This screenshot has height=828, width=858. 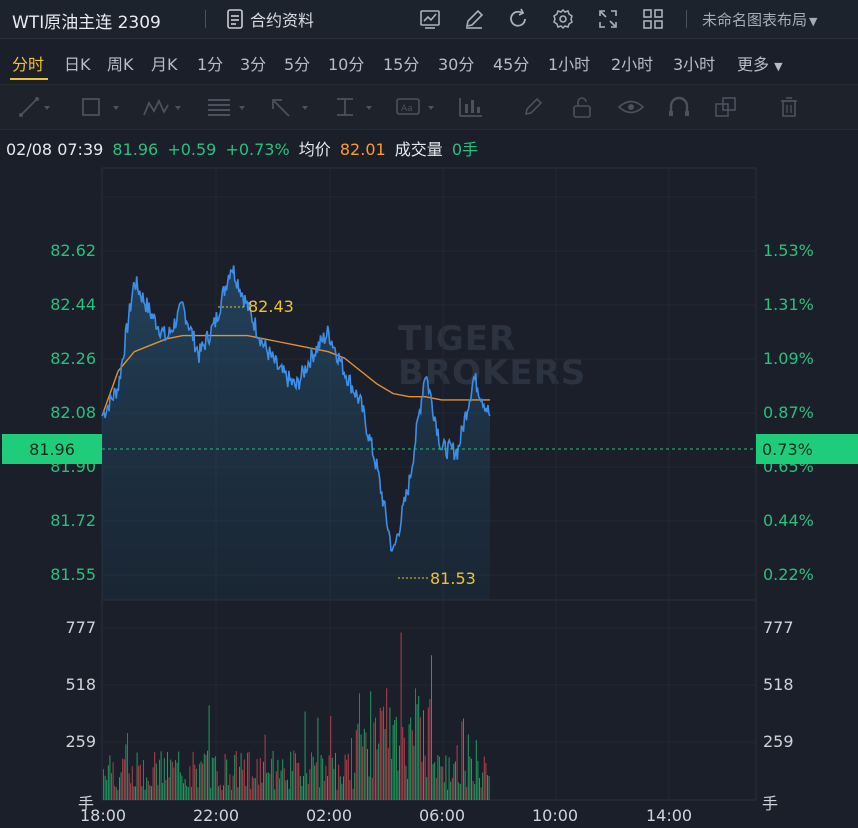 What do you see at coordinates (257, 149) in the screenshot?
I see `quote-change-pct: +0.73%` at bounding box center [257, 149].